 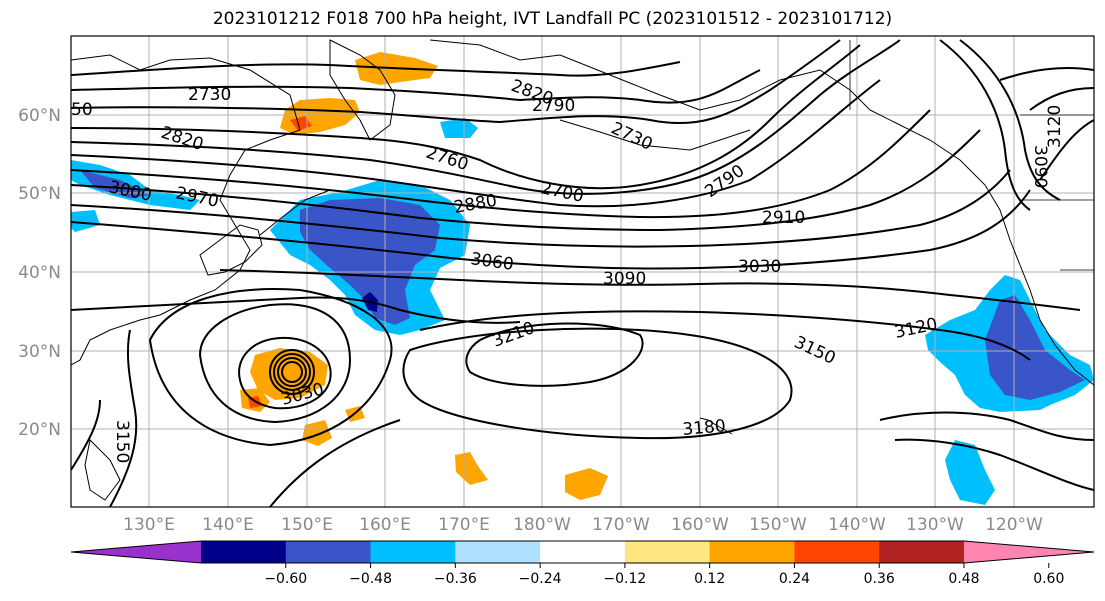 I want to click on coastline-kuril, so click(x=295, y=212).